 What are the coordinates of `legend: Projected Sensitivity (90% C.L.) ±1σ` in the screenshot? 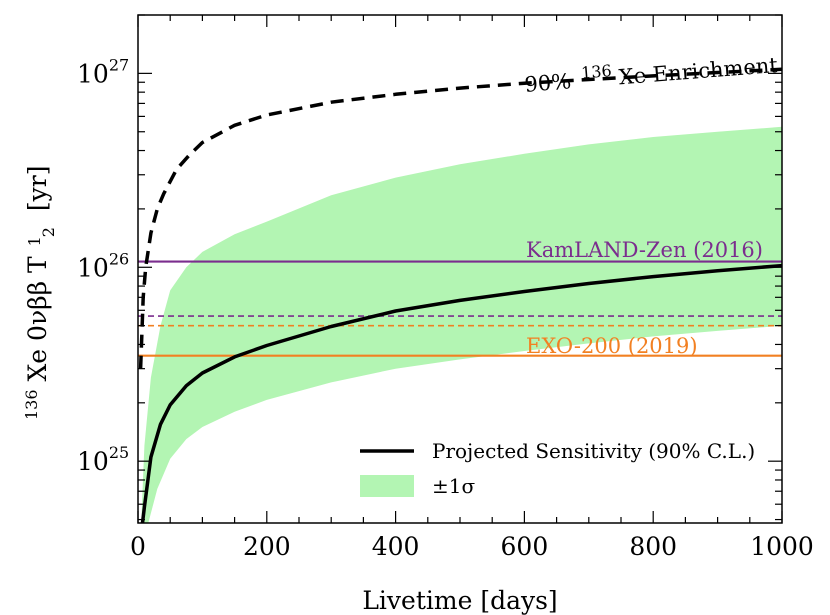 It's located at (557, 468).